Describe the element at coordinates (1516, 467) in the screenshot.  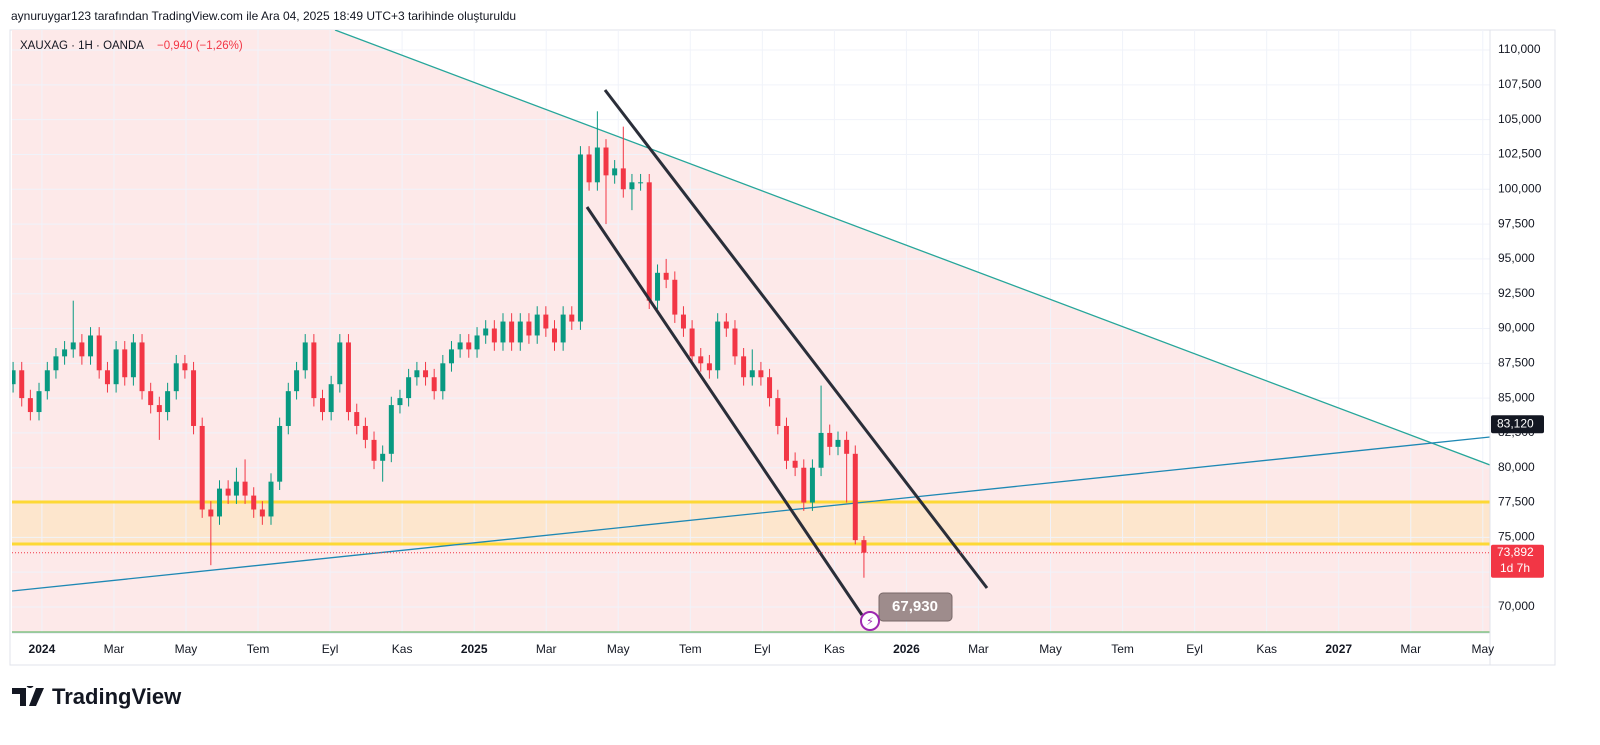
I see `y-tick-label: 80,000` at that location.